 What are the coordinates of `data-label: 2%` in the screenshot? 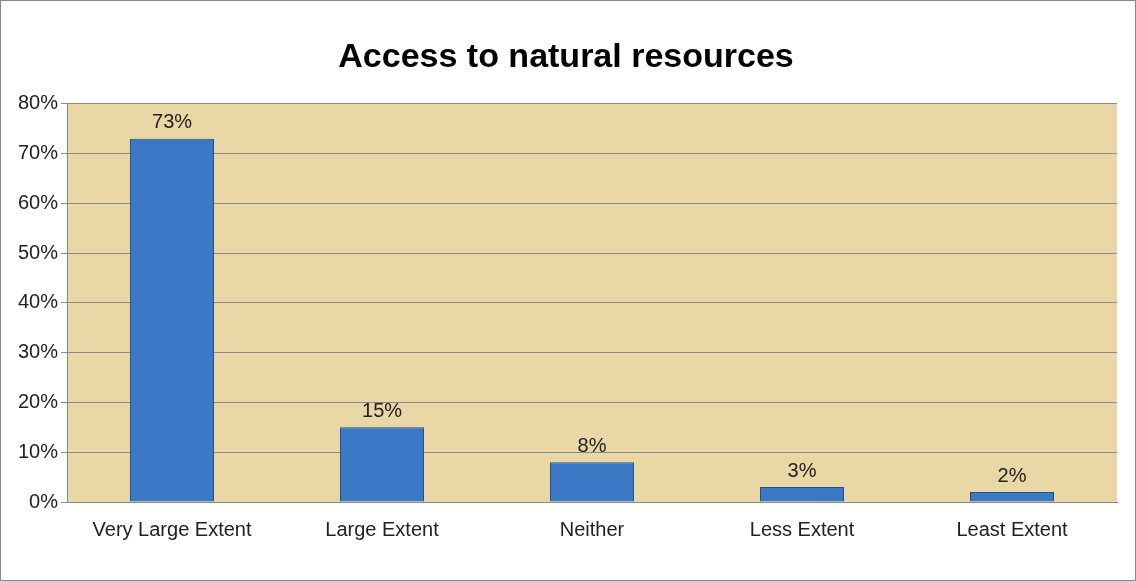 It's located at (1012, 474).